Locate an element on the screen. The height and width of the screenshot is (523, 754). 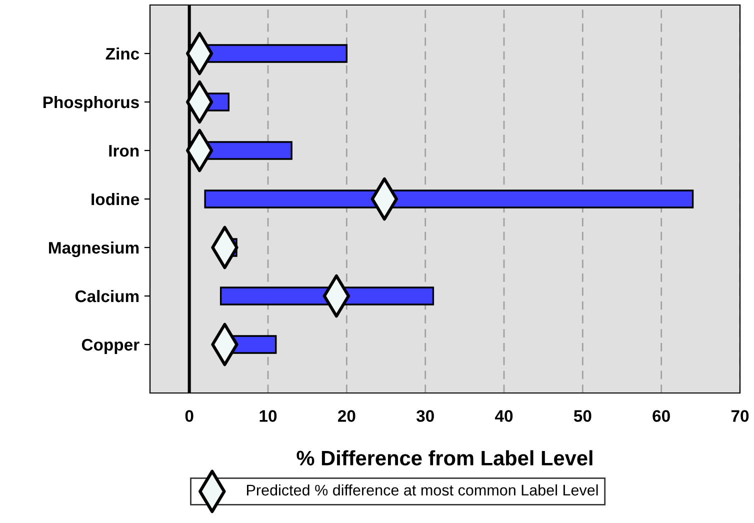
y-tick-label: Calcium is located at coordinates (107, 296).